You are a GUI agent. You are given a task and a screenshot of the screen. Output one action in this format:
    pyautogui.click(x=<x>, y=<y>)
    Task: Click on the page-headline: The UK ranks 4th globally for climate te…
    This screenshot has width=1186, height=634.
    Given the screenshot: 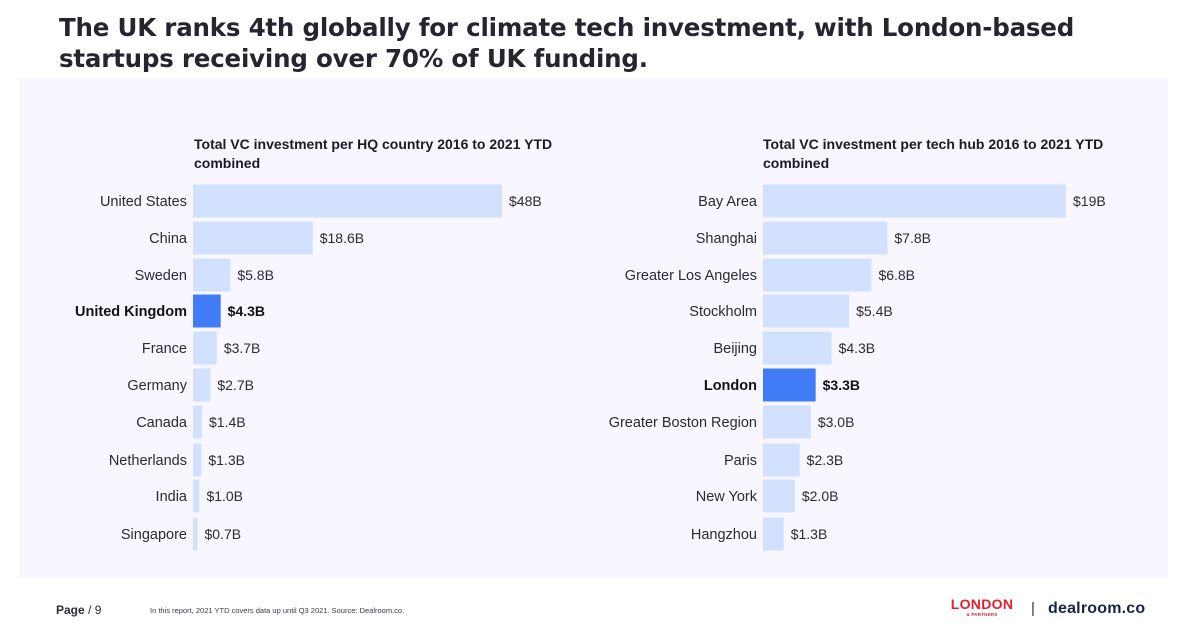 What is the action you would take?
    pyautogui.click(x=567, y=43)
    